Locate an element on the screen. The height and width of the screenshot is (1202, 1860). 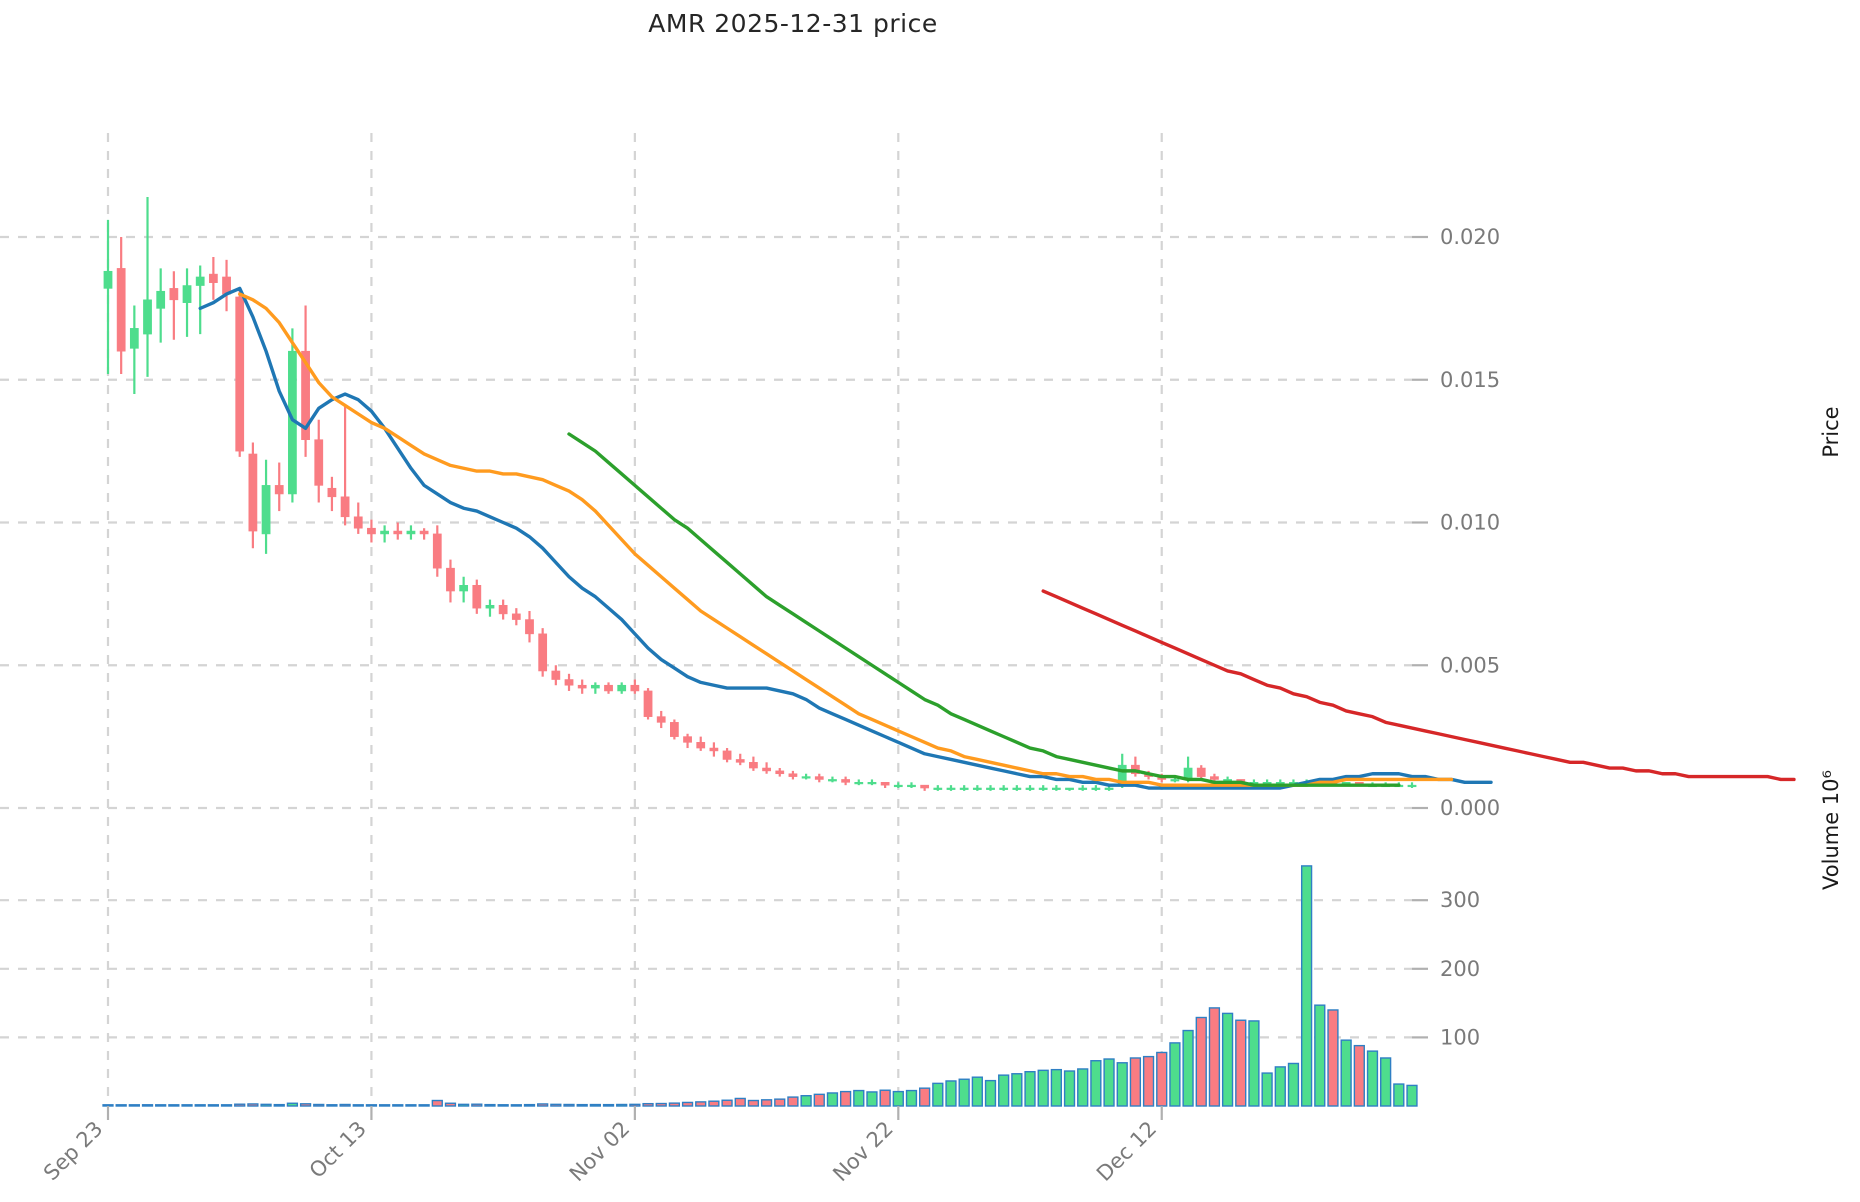
price-tick-label: 0.000 is located at coordinates (1470, 808).